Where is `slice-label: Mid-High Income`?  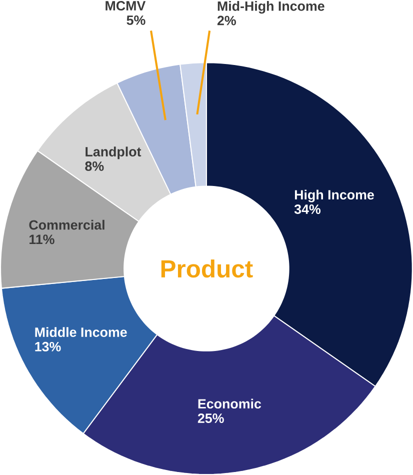 slice-label: Mid-High Income is located at coordinates (271, 7).